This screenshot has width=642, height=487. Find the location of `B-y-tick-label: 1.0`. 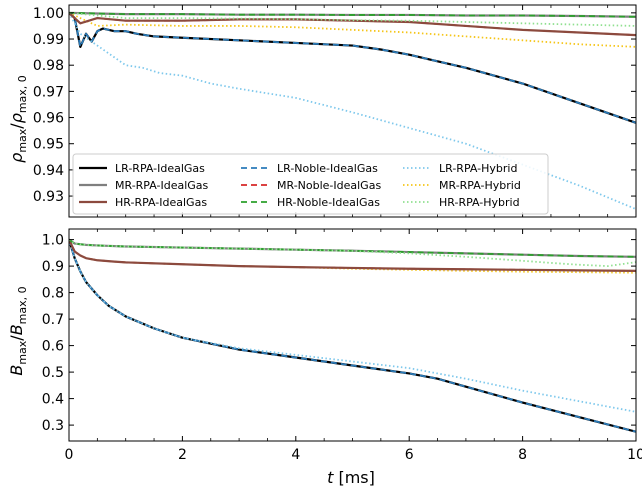

B-y-tick-label: 1.0 is located at coordinates (53, 241).